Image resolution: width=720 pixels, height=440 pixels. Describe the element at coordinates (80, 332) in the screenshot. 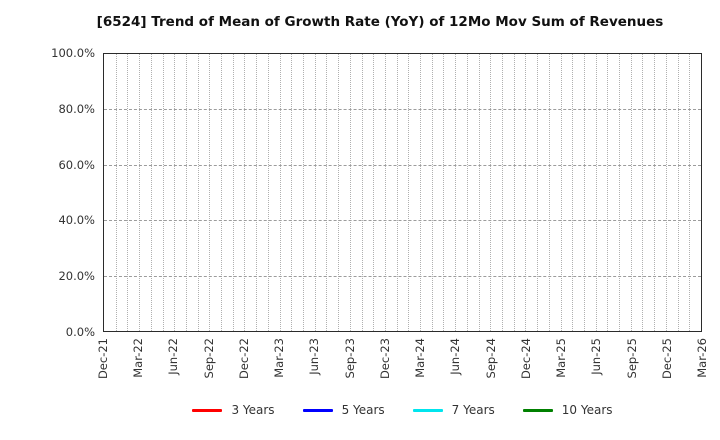

I see `y-tick-label: 0.0%` at that location.